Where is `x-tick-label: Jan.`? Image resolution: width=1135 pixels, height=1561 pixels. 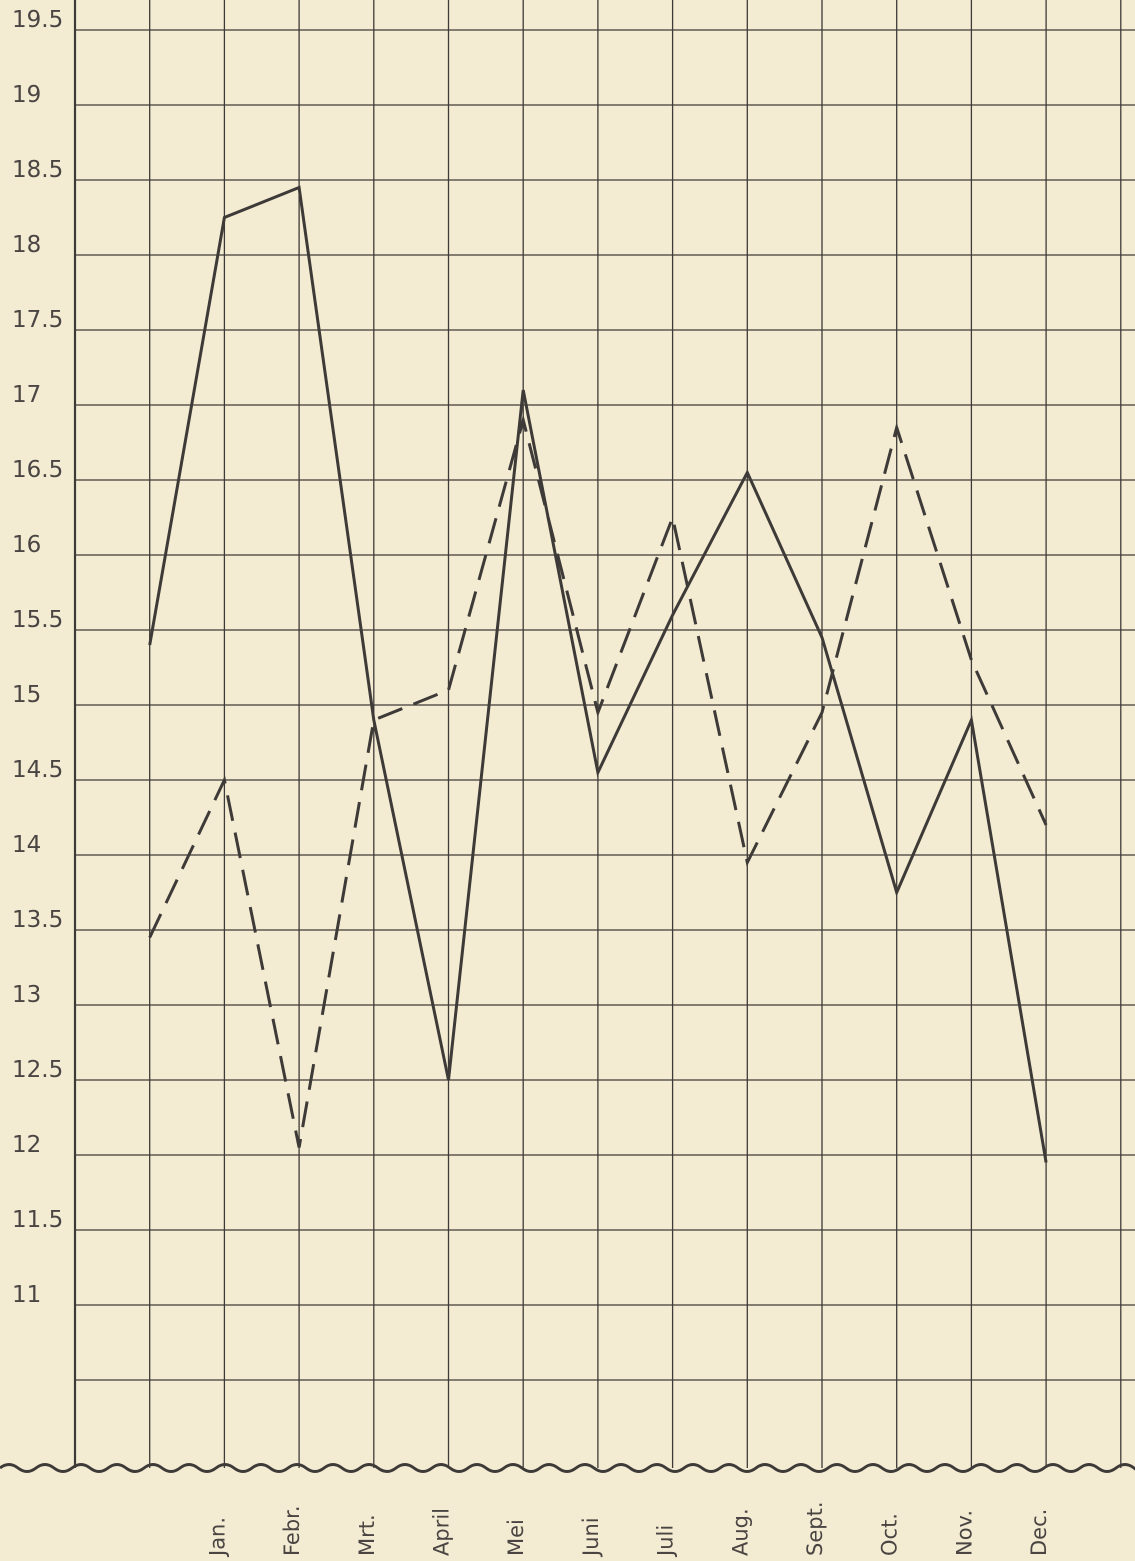 x-tick-label: Jan. is located at coordinates (217, 1537).